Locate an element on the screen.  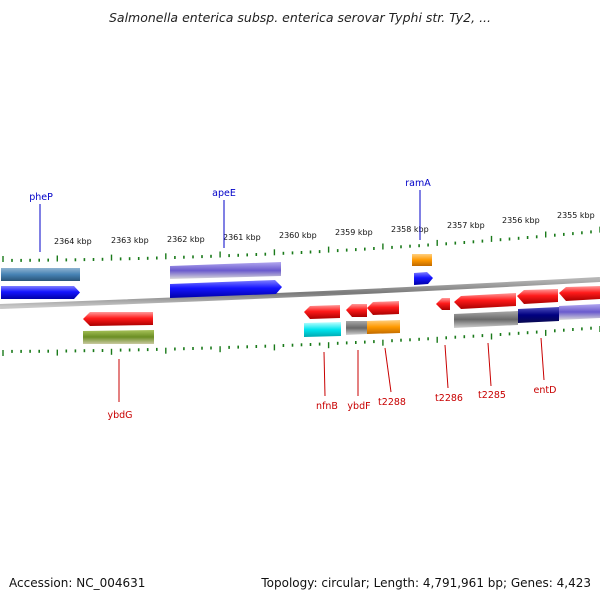
gene-arrow-ybdf is located at coordinates (356, 310).